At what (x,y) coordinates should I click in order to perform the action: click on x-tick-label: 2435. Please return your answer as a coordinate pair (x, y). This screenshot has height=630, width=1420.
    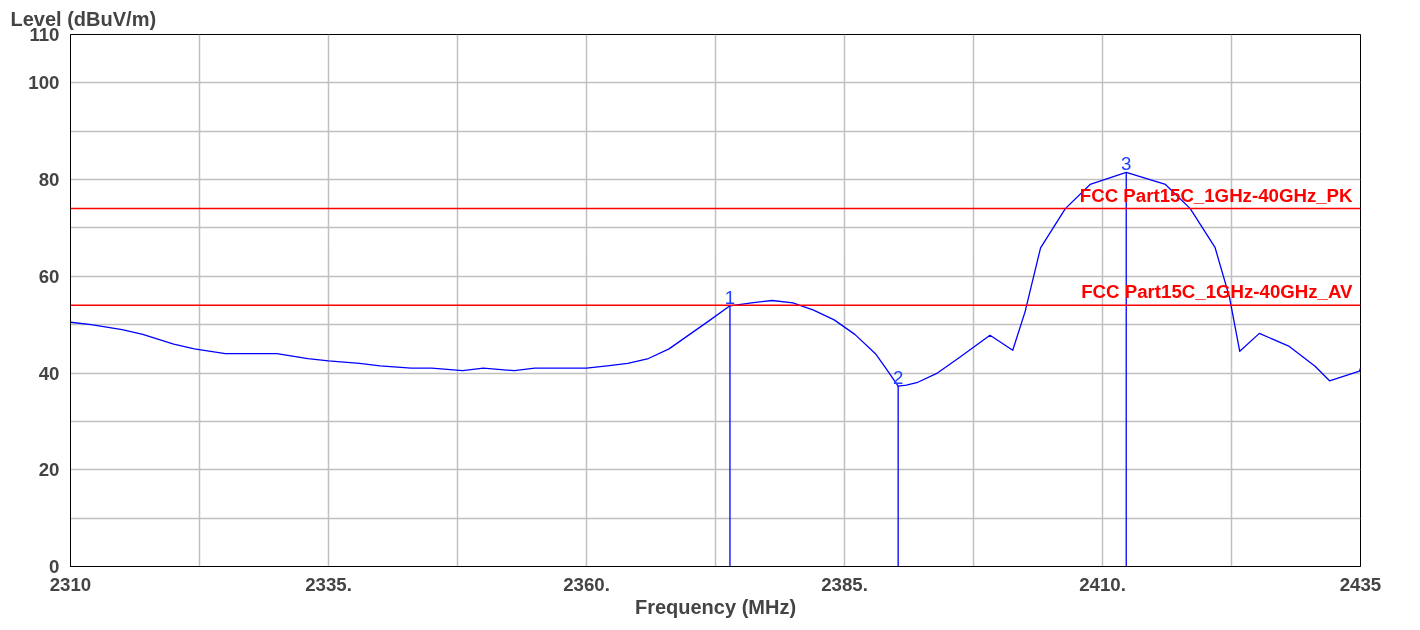
    Looking at the image, I should click on (1360, 584).